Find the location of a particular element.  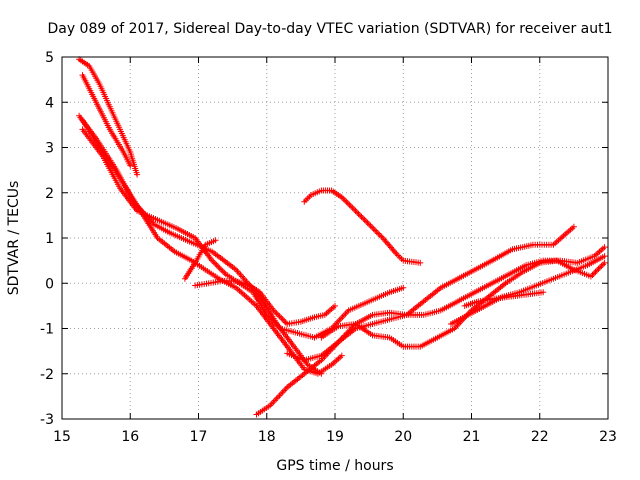

y-axis-label: SDTVAR / TECUs is located at coordinates (14, 238).